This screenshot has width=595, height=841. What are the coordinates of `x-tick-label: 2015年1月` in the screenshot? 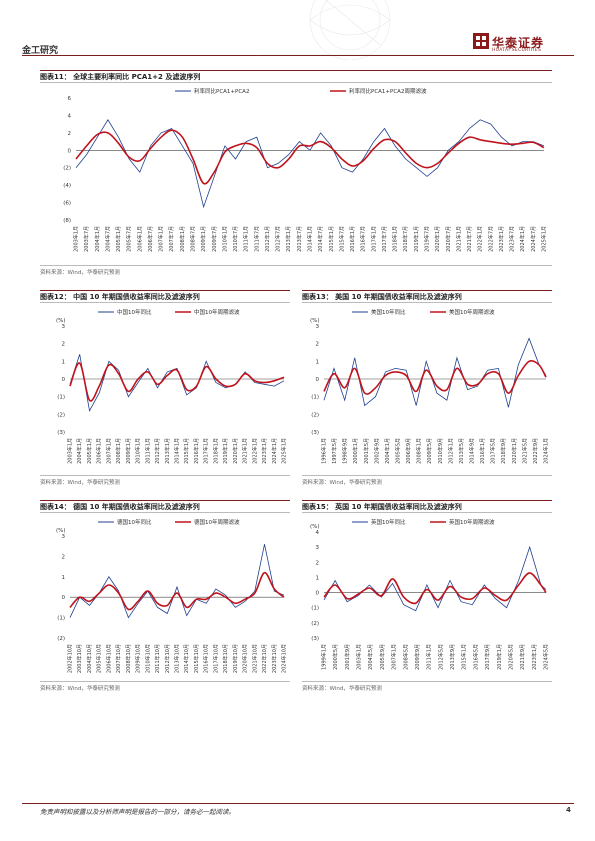 It's located at (464, 657).